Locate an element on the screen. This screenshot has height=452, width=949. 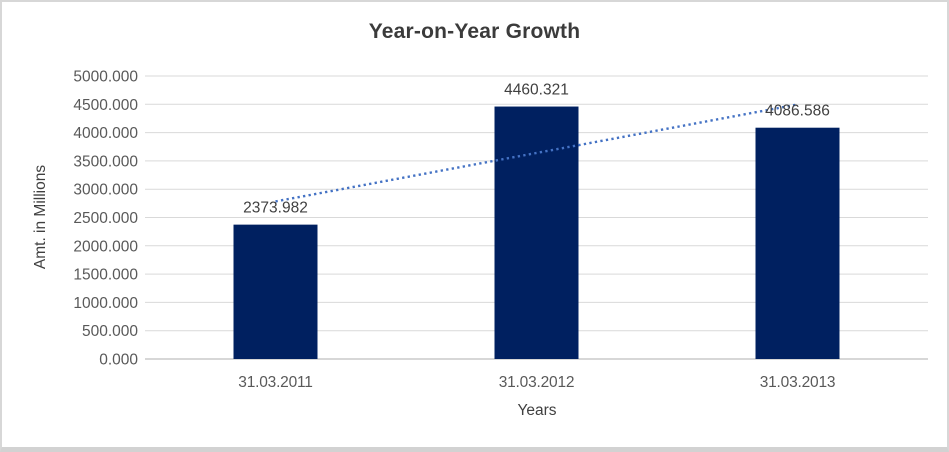
y-tick-label: 3000.000 is located at coordinates (105, 190).